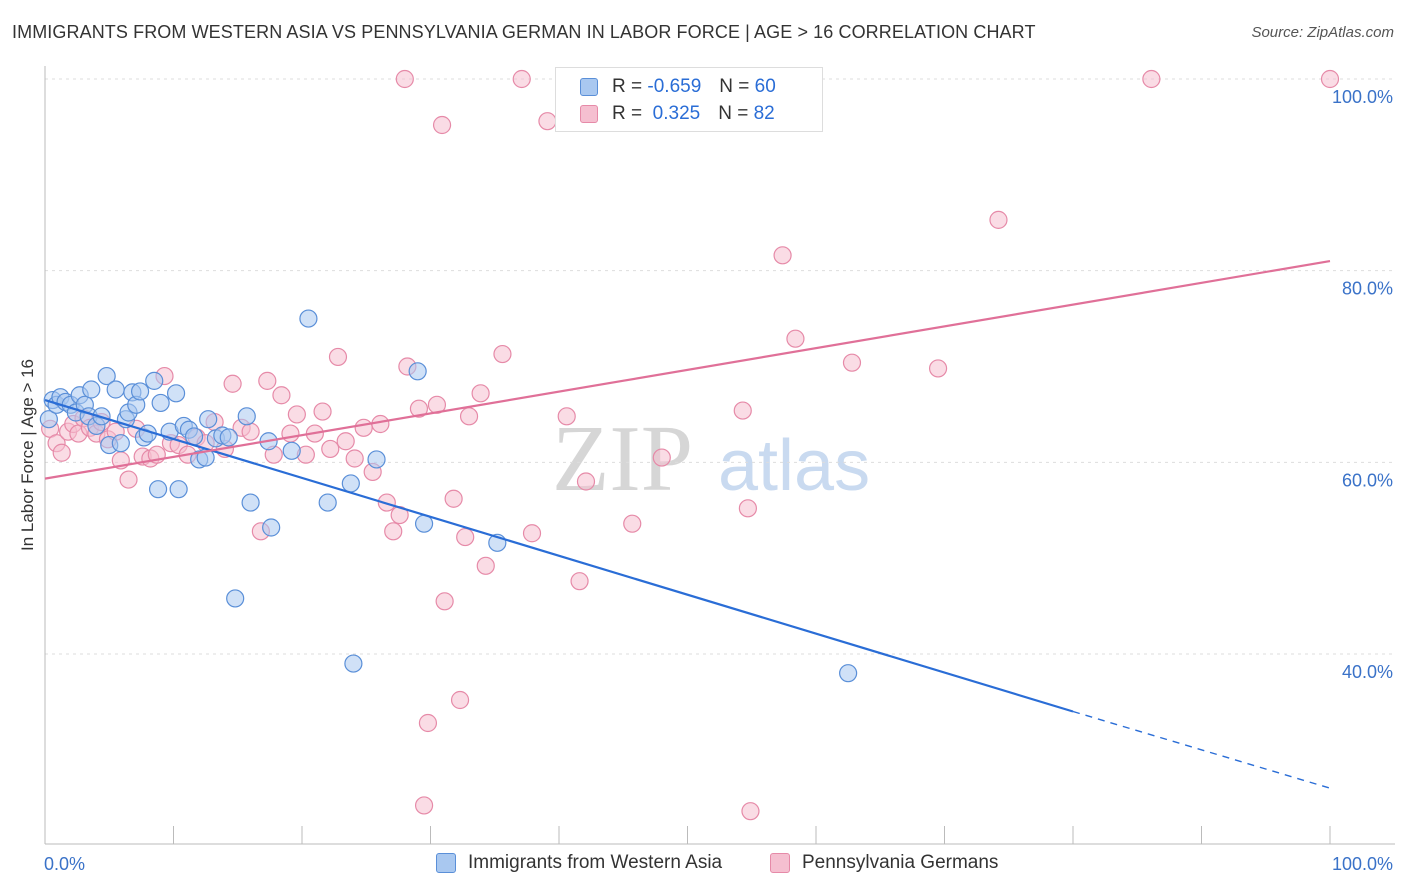  What do you see at coordinates (1322, 32) in the screenshot?
I see `chart-source: Source: ZipAtlas.com` at bounding box center [1322, 32].